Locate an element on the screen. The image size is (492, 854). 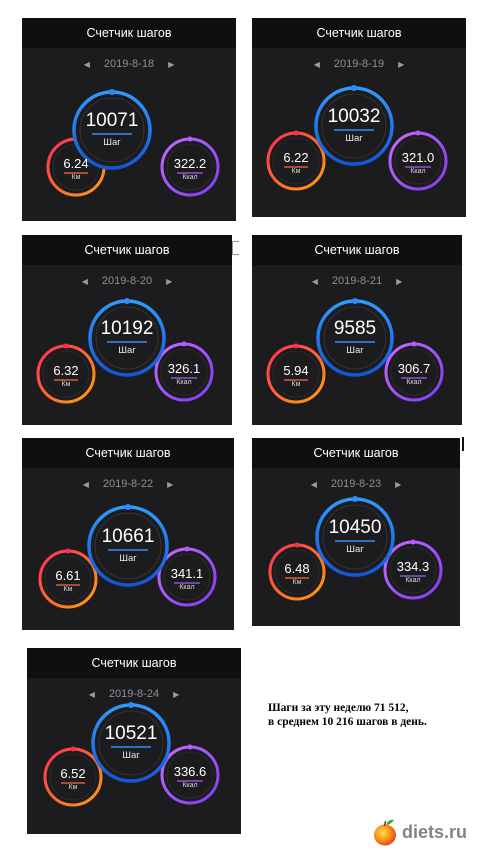
calories-stat: 334.3 Ккал is located at coordinates (413, 571).